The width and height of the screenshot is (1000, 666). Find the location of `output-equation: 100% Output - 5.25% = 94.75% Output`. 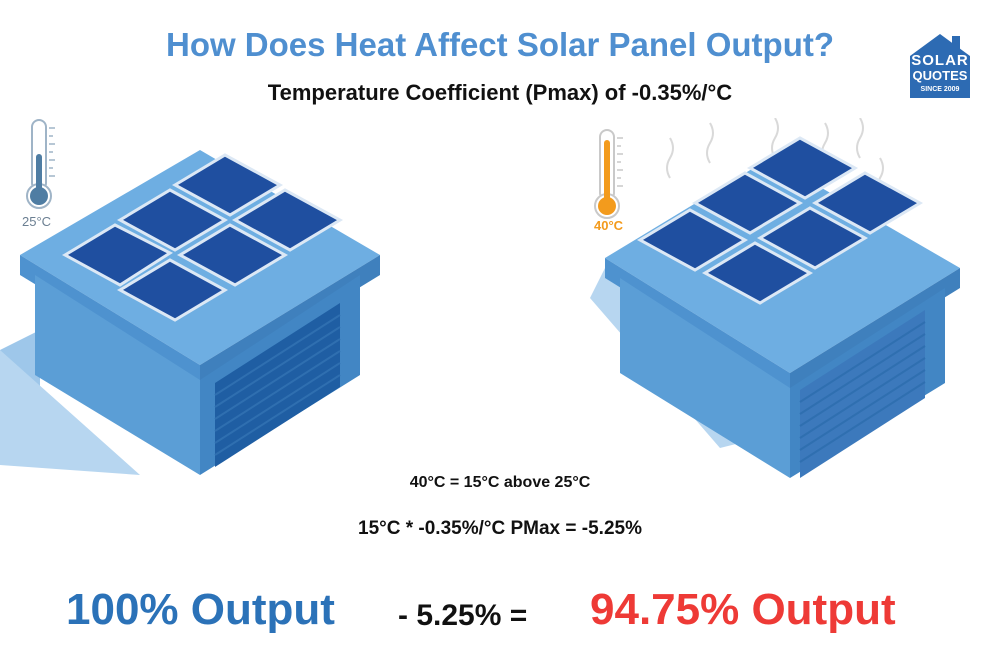

output-equation: 100% Output - 5.25% = 94.75% Output is located at coordinates (500, 615).